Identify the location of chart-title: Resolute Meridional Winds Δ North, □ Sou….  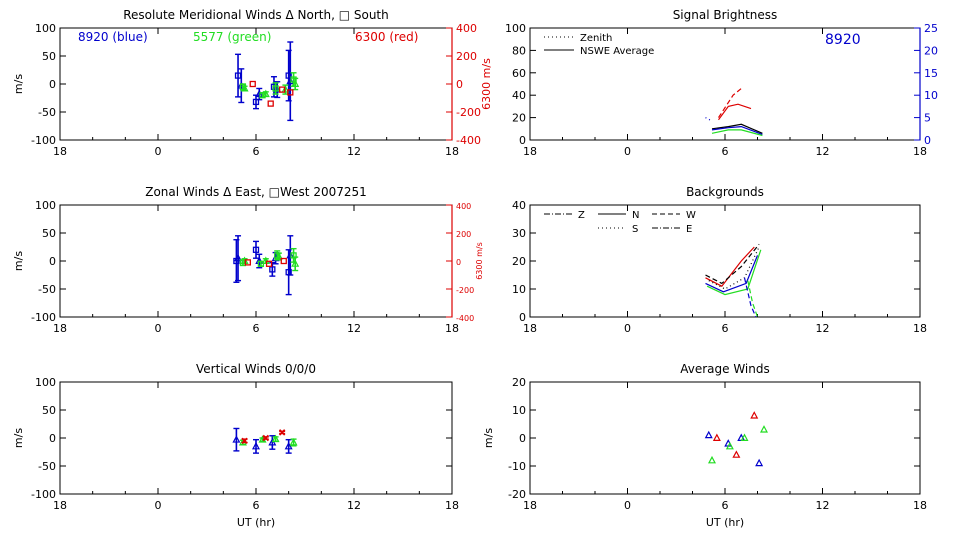
(256, 15).